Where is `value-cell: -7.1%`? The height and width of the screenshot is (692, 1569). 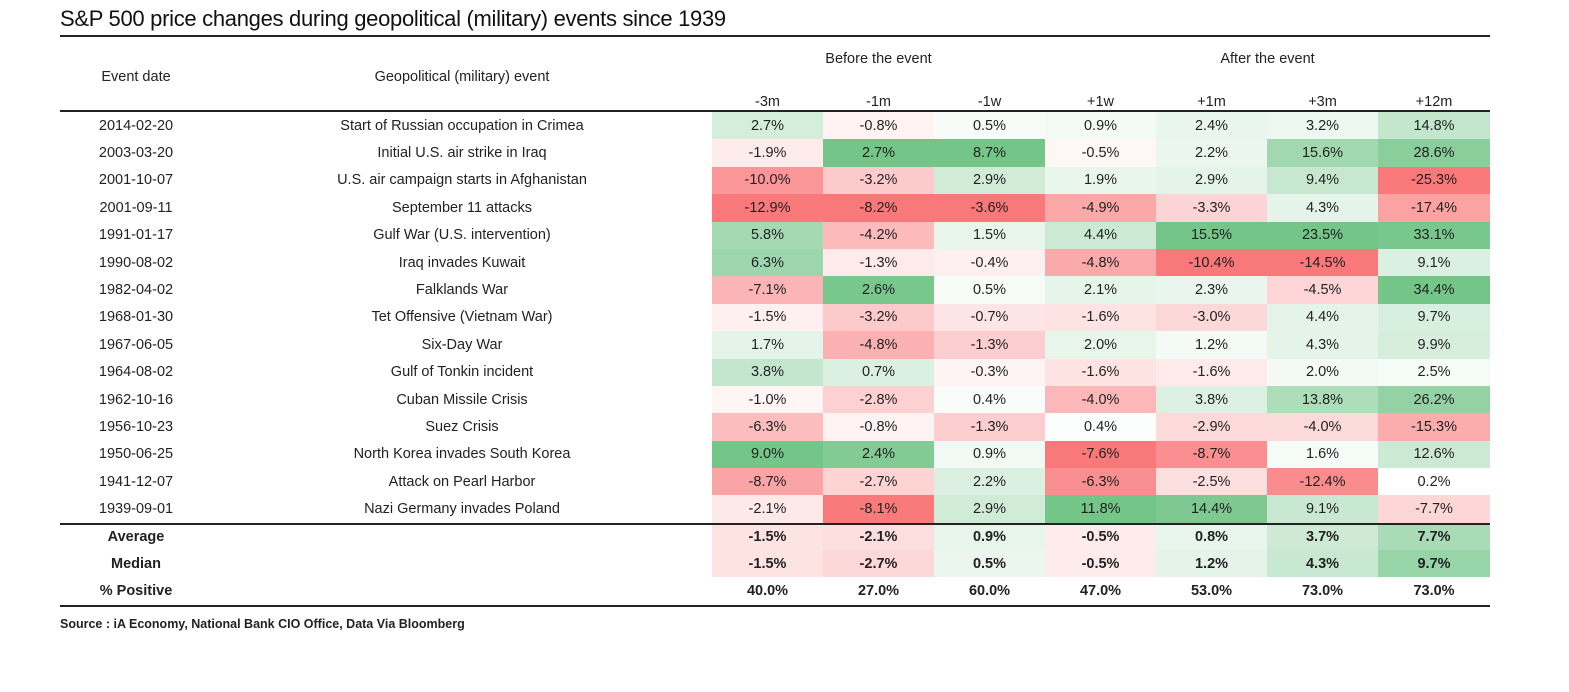 value-cell: -7.1% is located at coordinates (767, 290).